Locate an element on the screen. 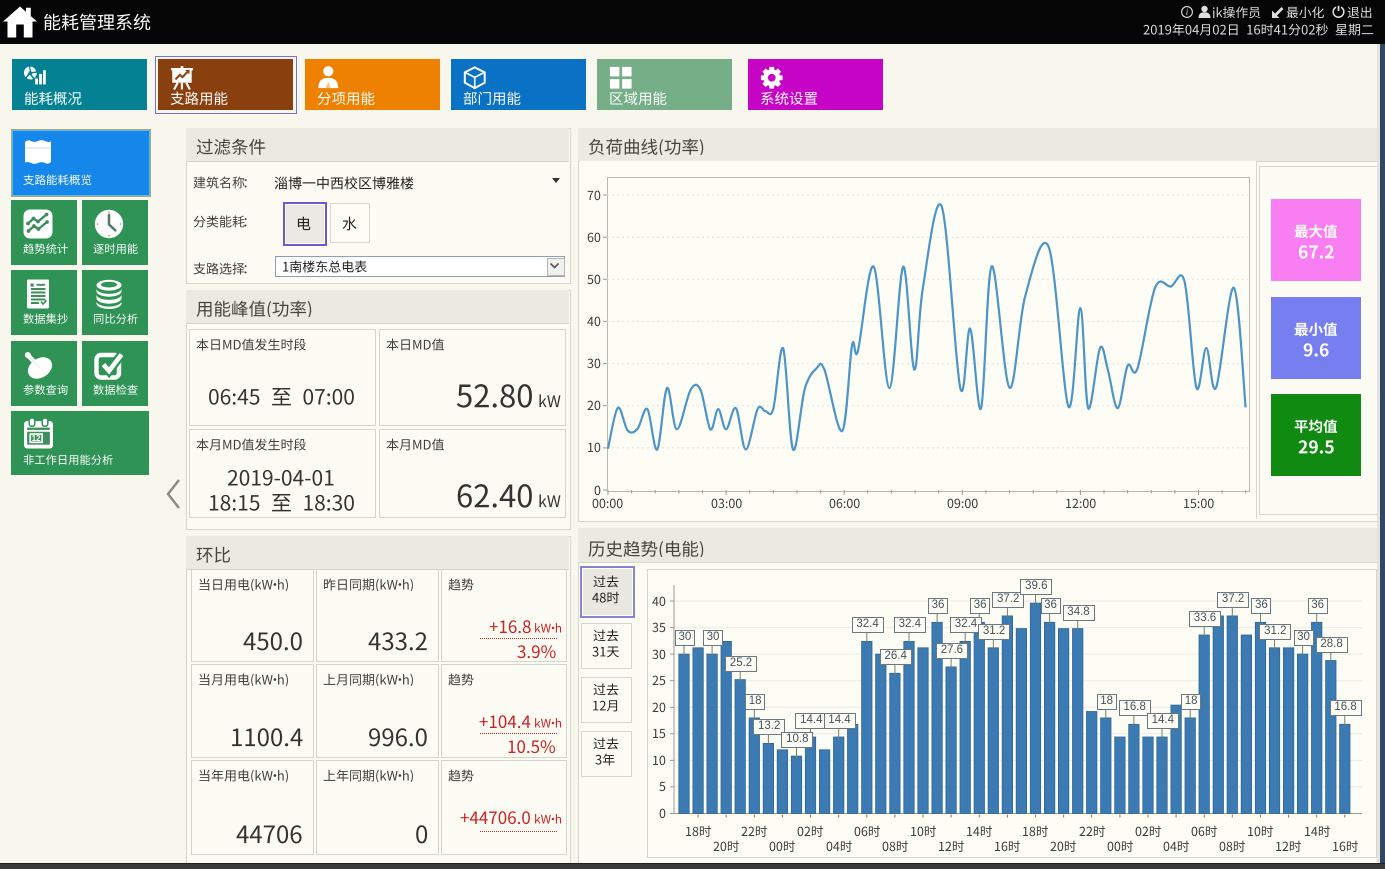  svg-text: i is located at coordinates (1187, 12).